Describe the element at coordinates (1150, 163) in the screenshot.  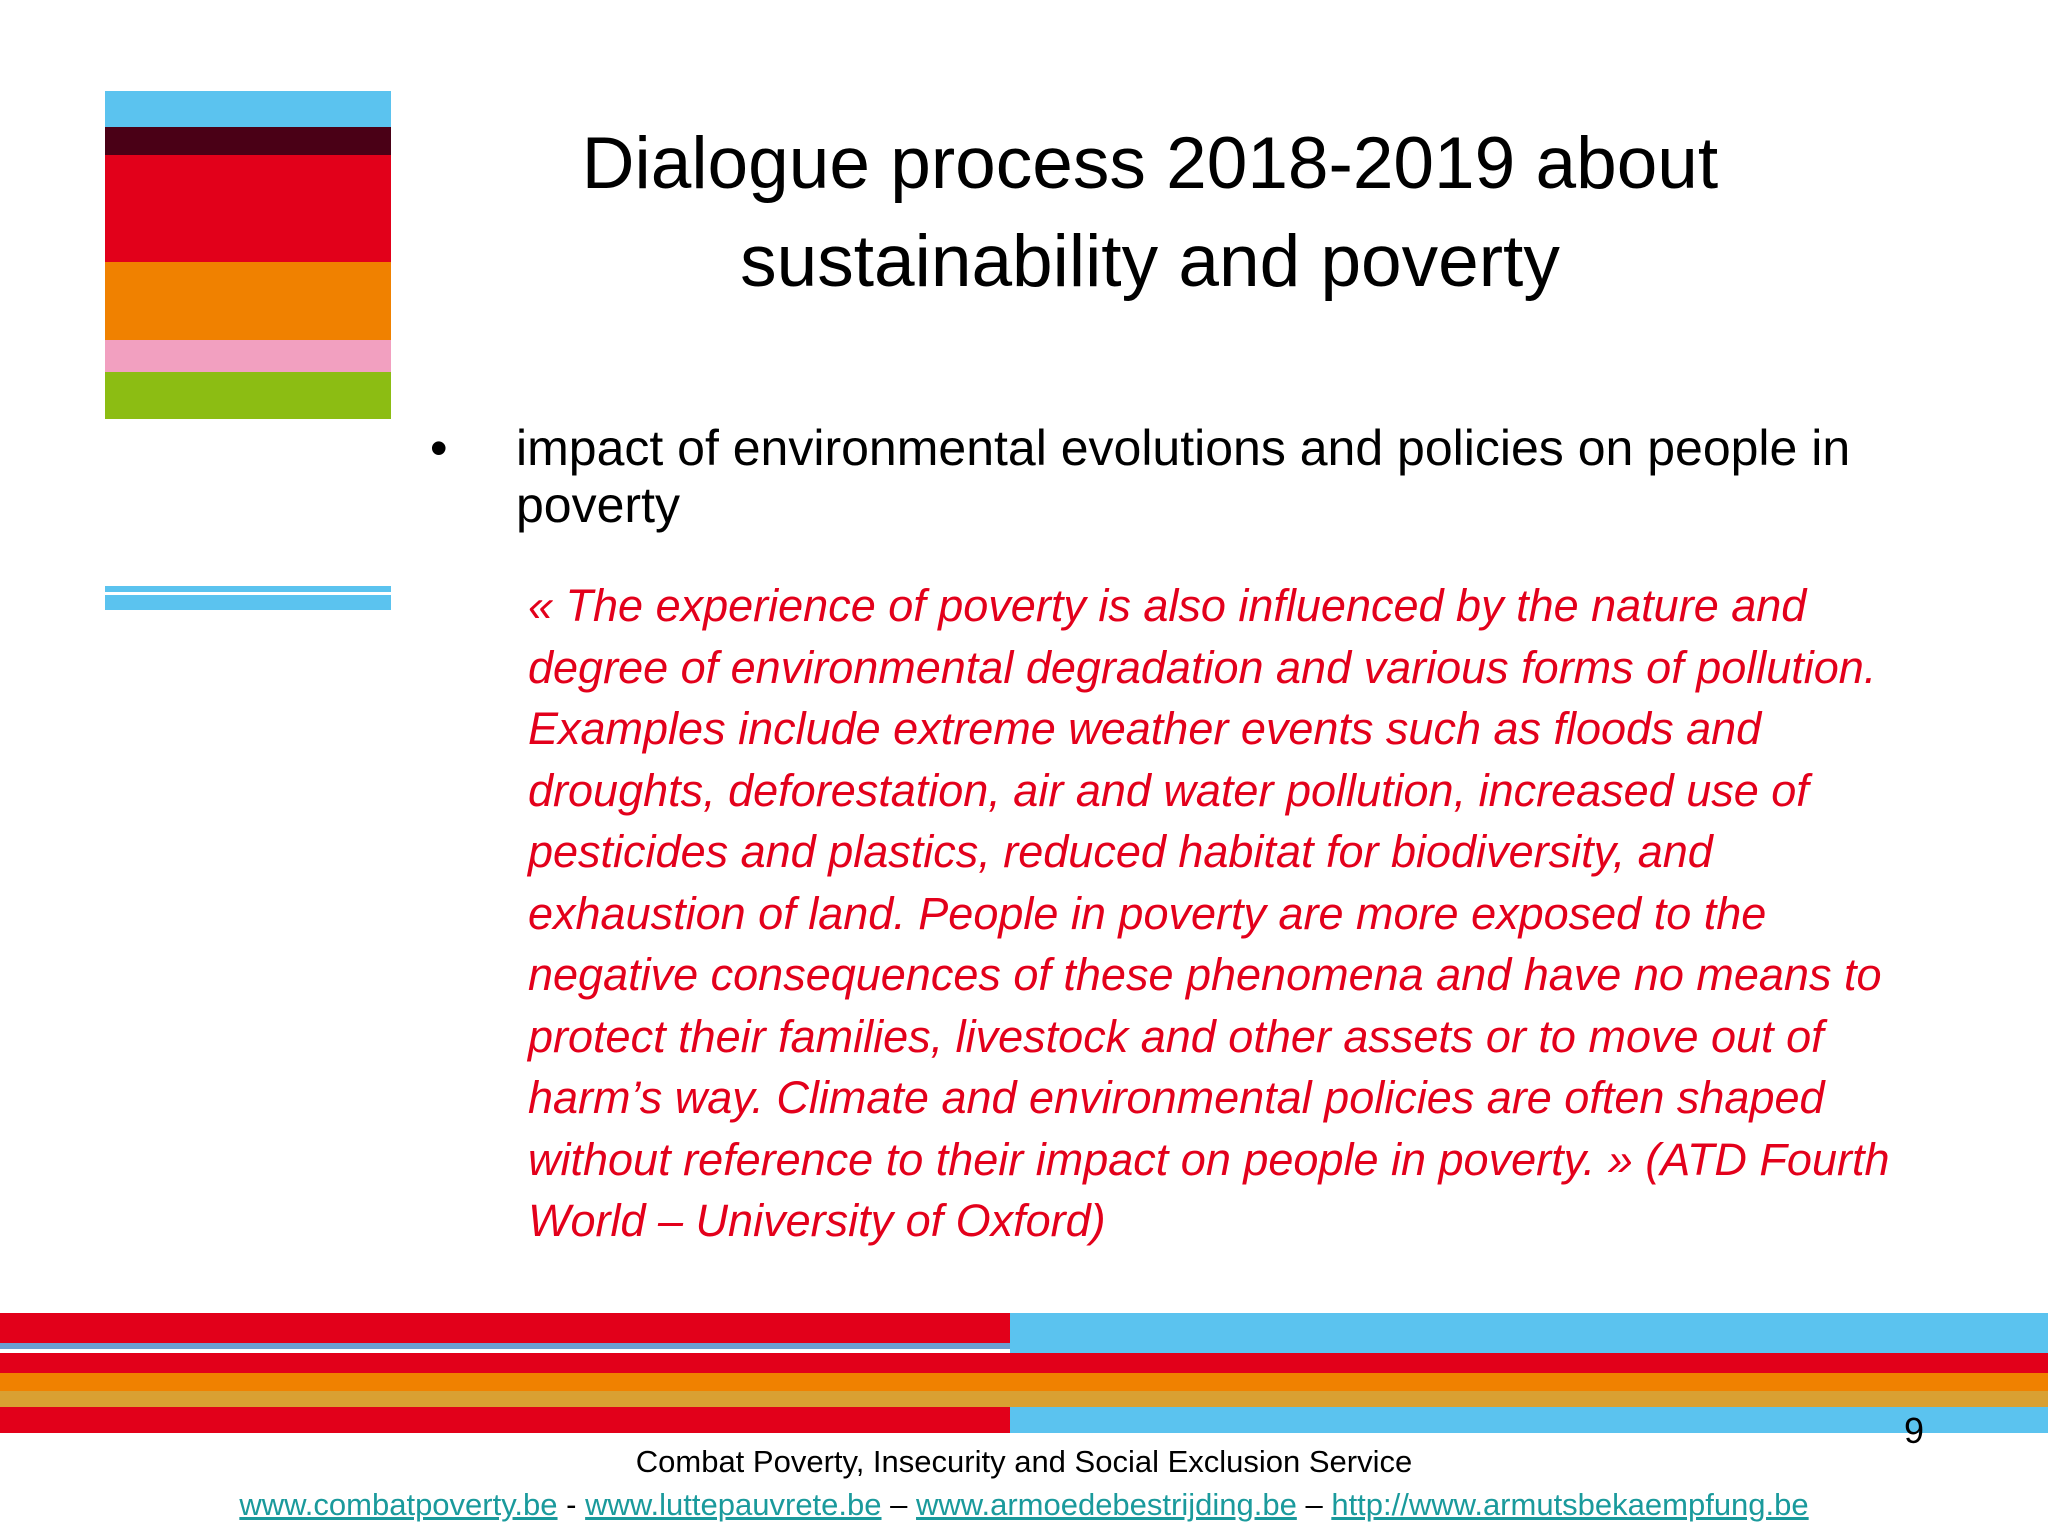
I see `title-line-1: Dialogue process 2018-2019 about` at that location.